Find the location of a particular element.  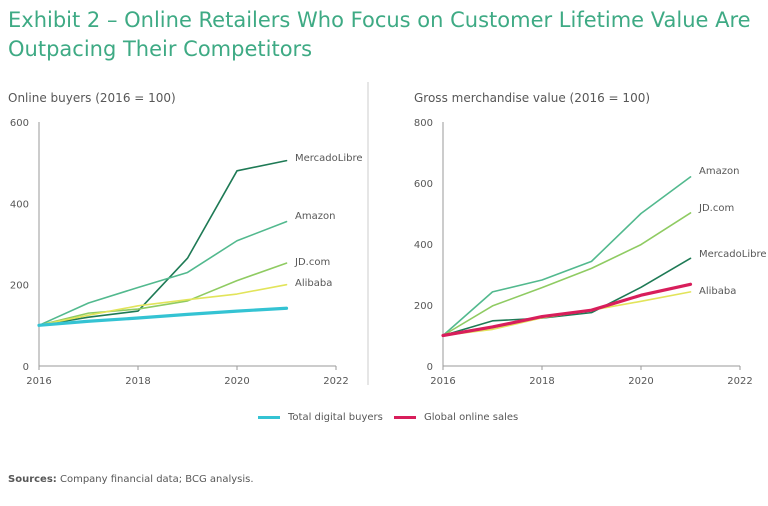

y-tick-label: 800 is located at coordinates (423, 123).